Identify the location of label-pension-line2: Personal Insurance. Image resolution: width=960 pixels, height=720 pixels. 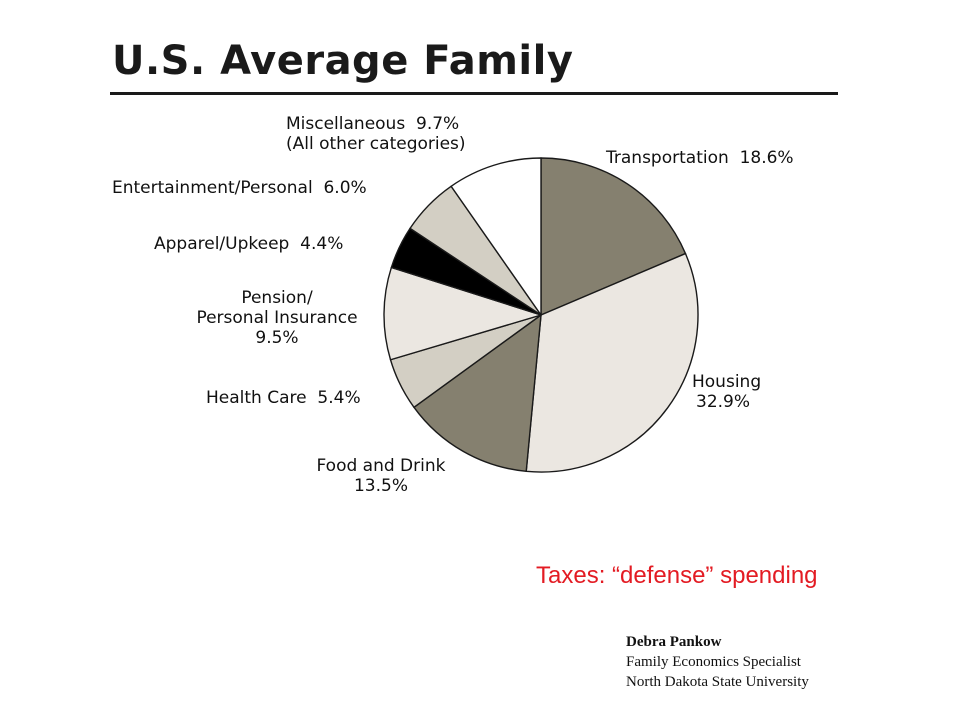
(277, 318).